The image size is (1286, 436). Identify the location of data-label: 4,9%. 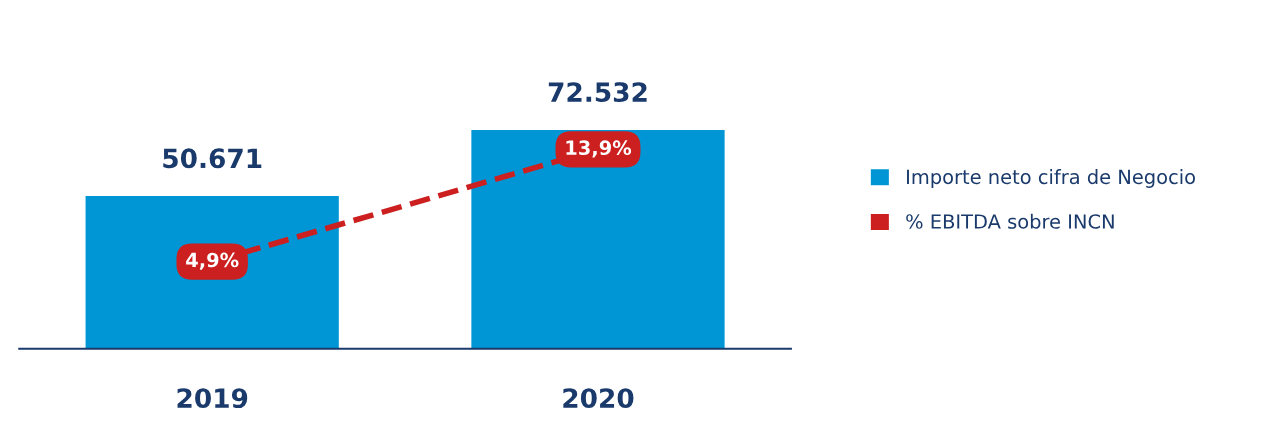
(212, 261).